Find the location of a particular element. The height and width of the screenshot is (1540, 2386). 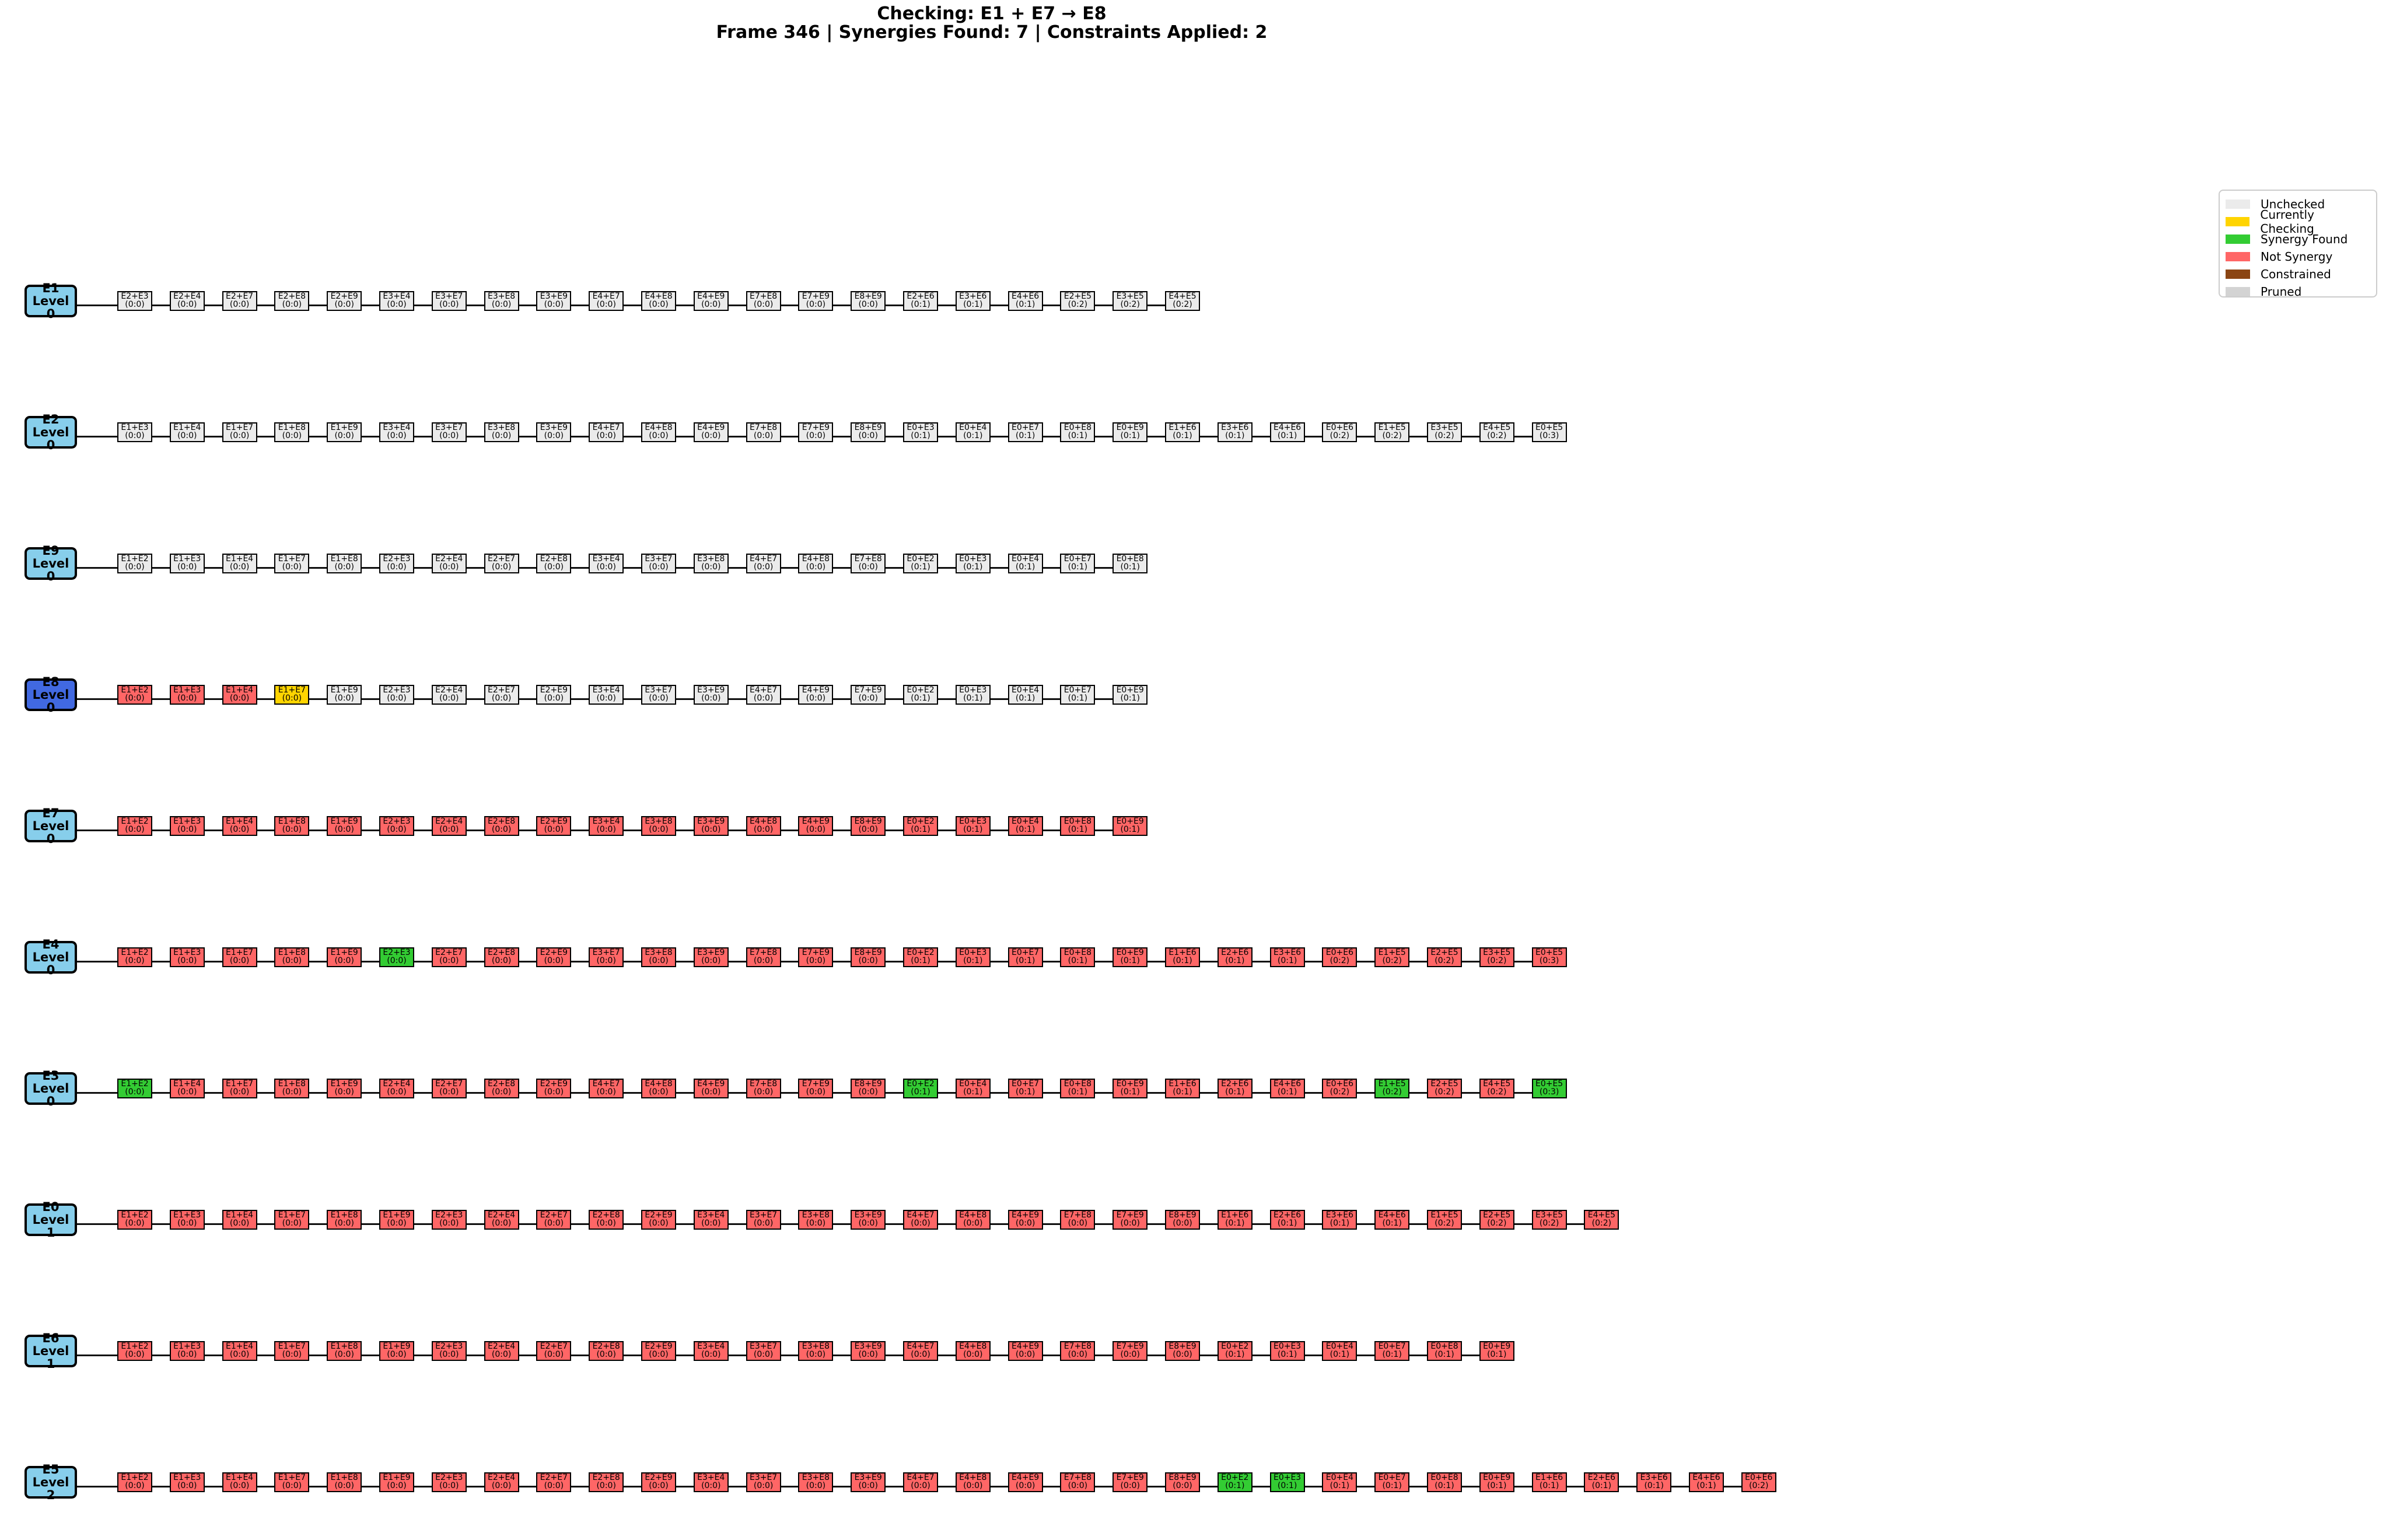

combination-cell: E3+E9 (0:0) is located at coordinates (868, 1482).